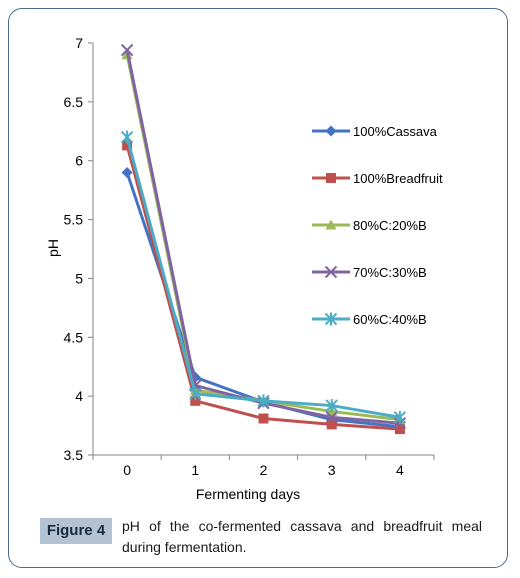 This screenshot has height=578, width=520. Describe the element at coordinates (79, 396) in the screenshot. I see `y-tick-label: 4` at that location.